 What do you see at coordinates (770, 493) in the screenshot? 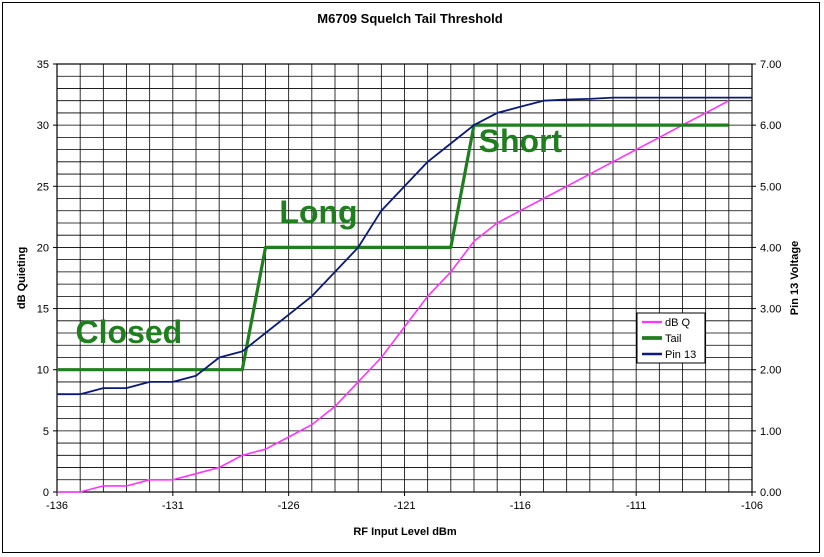
I see `y2-tick-label: 0.00` at bounding box center [770, 493].